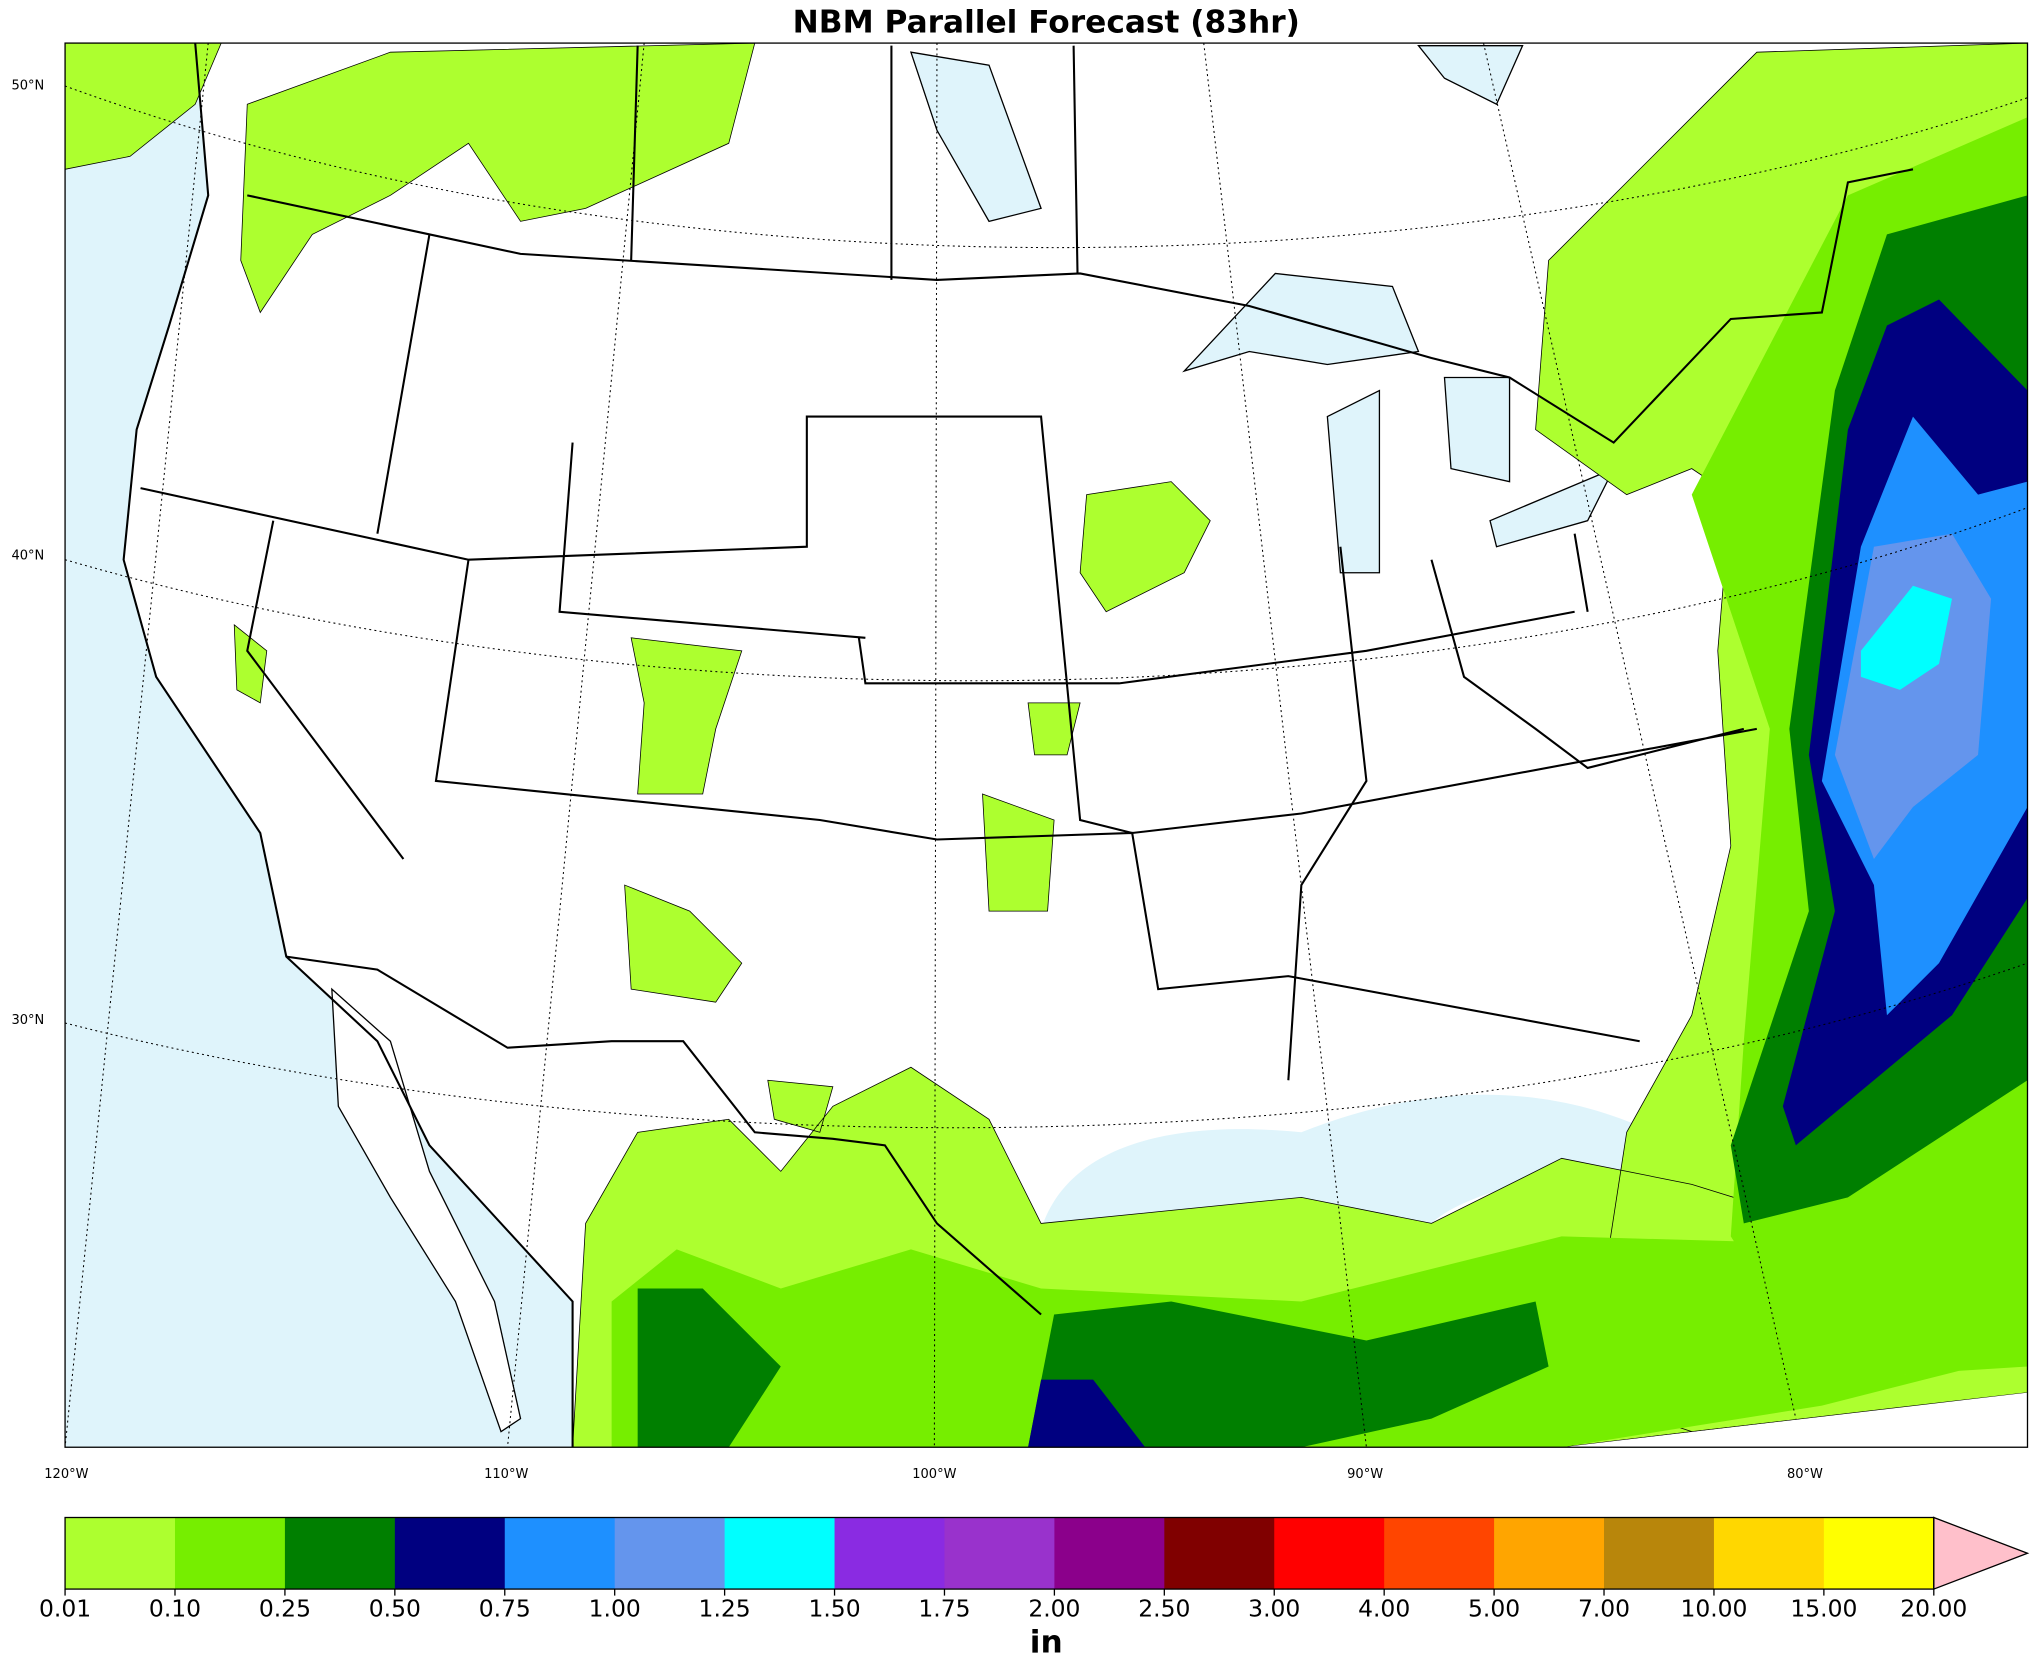 This screenshot has height=1666, width=2034. What do you see at coordinates (1823, 1608) in the screenshot?
I see `colorbar-tick-label: 15.00` at bounding box center [1823, 1608].